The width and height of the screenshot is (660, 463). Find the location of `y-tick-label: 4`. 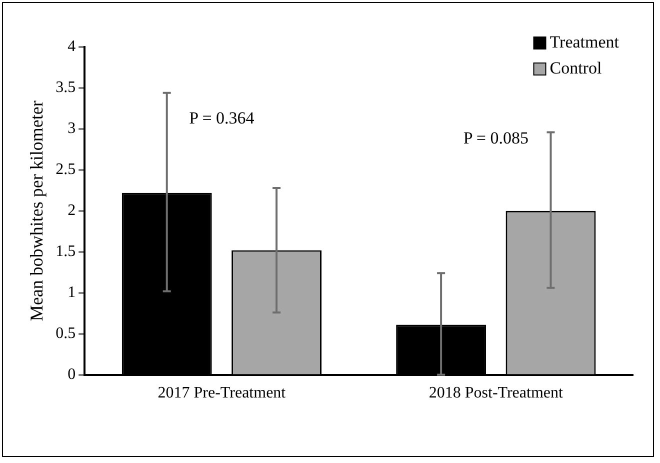

y-tick-label: 4 is located at coordinates (72, 47).